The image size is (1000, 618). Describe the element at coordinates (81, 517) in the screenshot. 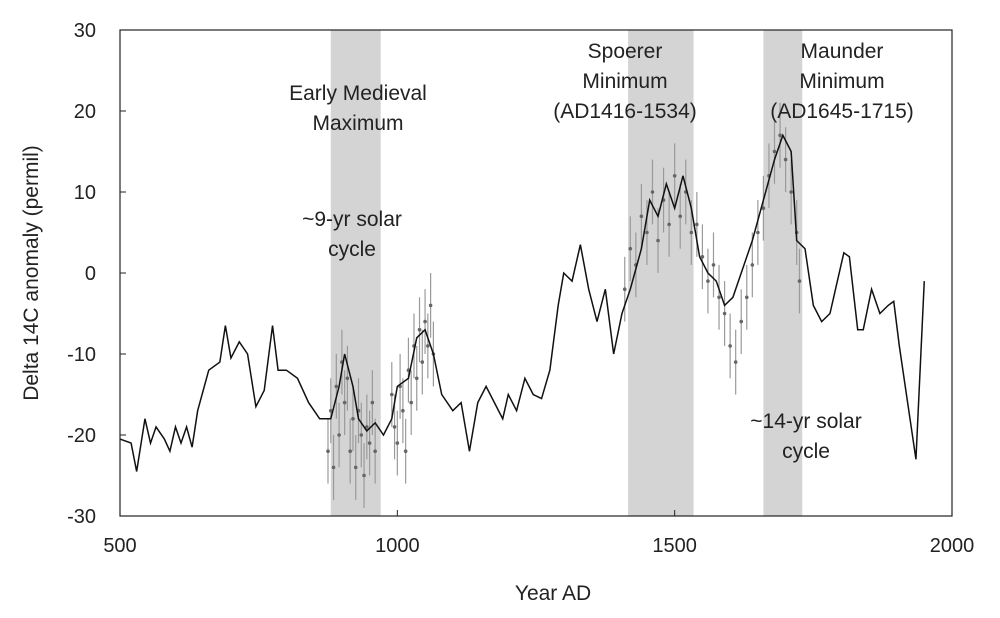

I see `y-tick-label: -30` at that location.